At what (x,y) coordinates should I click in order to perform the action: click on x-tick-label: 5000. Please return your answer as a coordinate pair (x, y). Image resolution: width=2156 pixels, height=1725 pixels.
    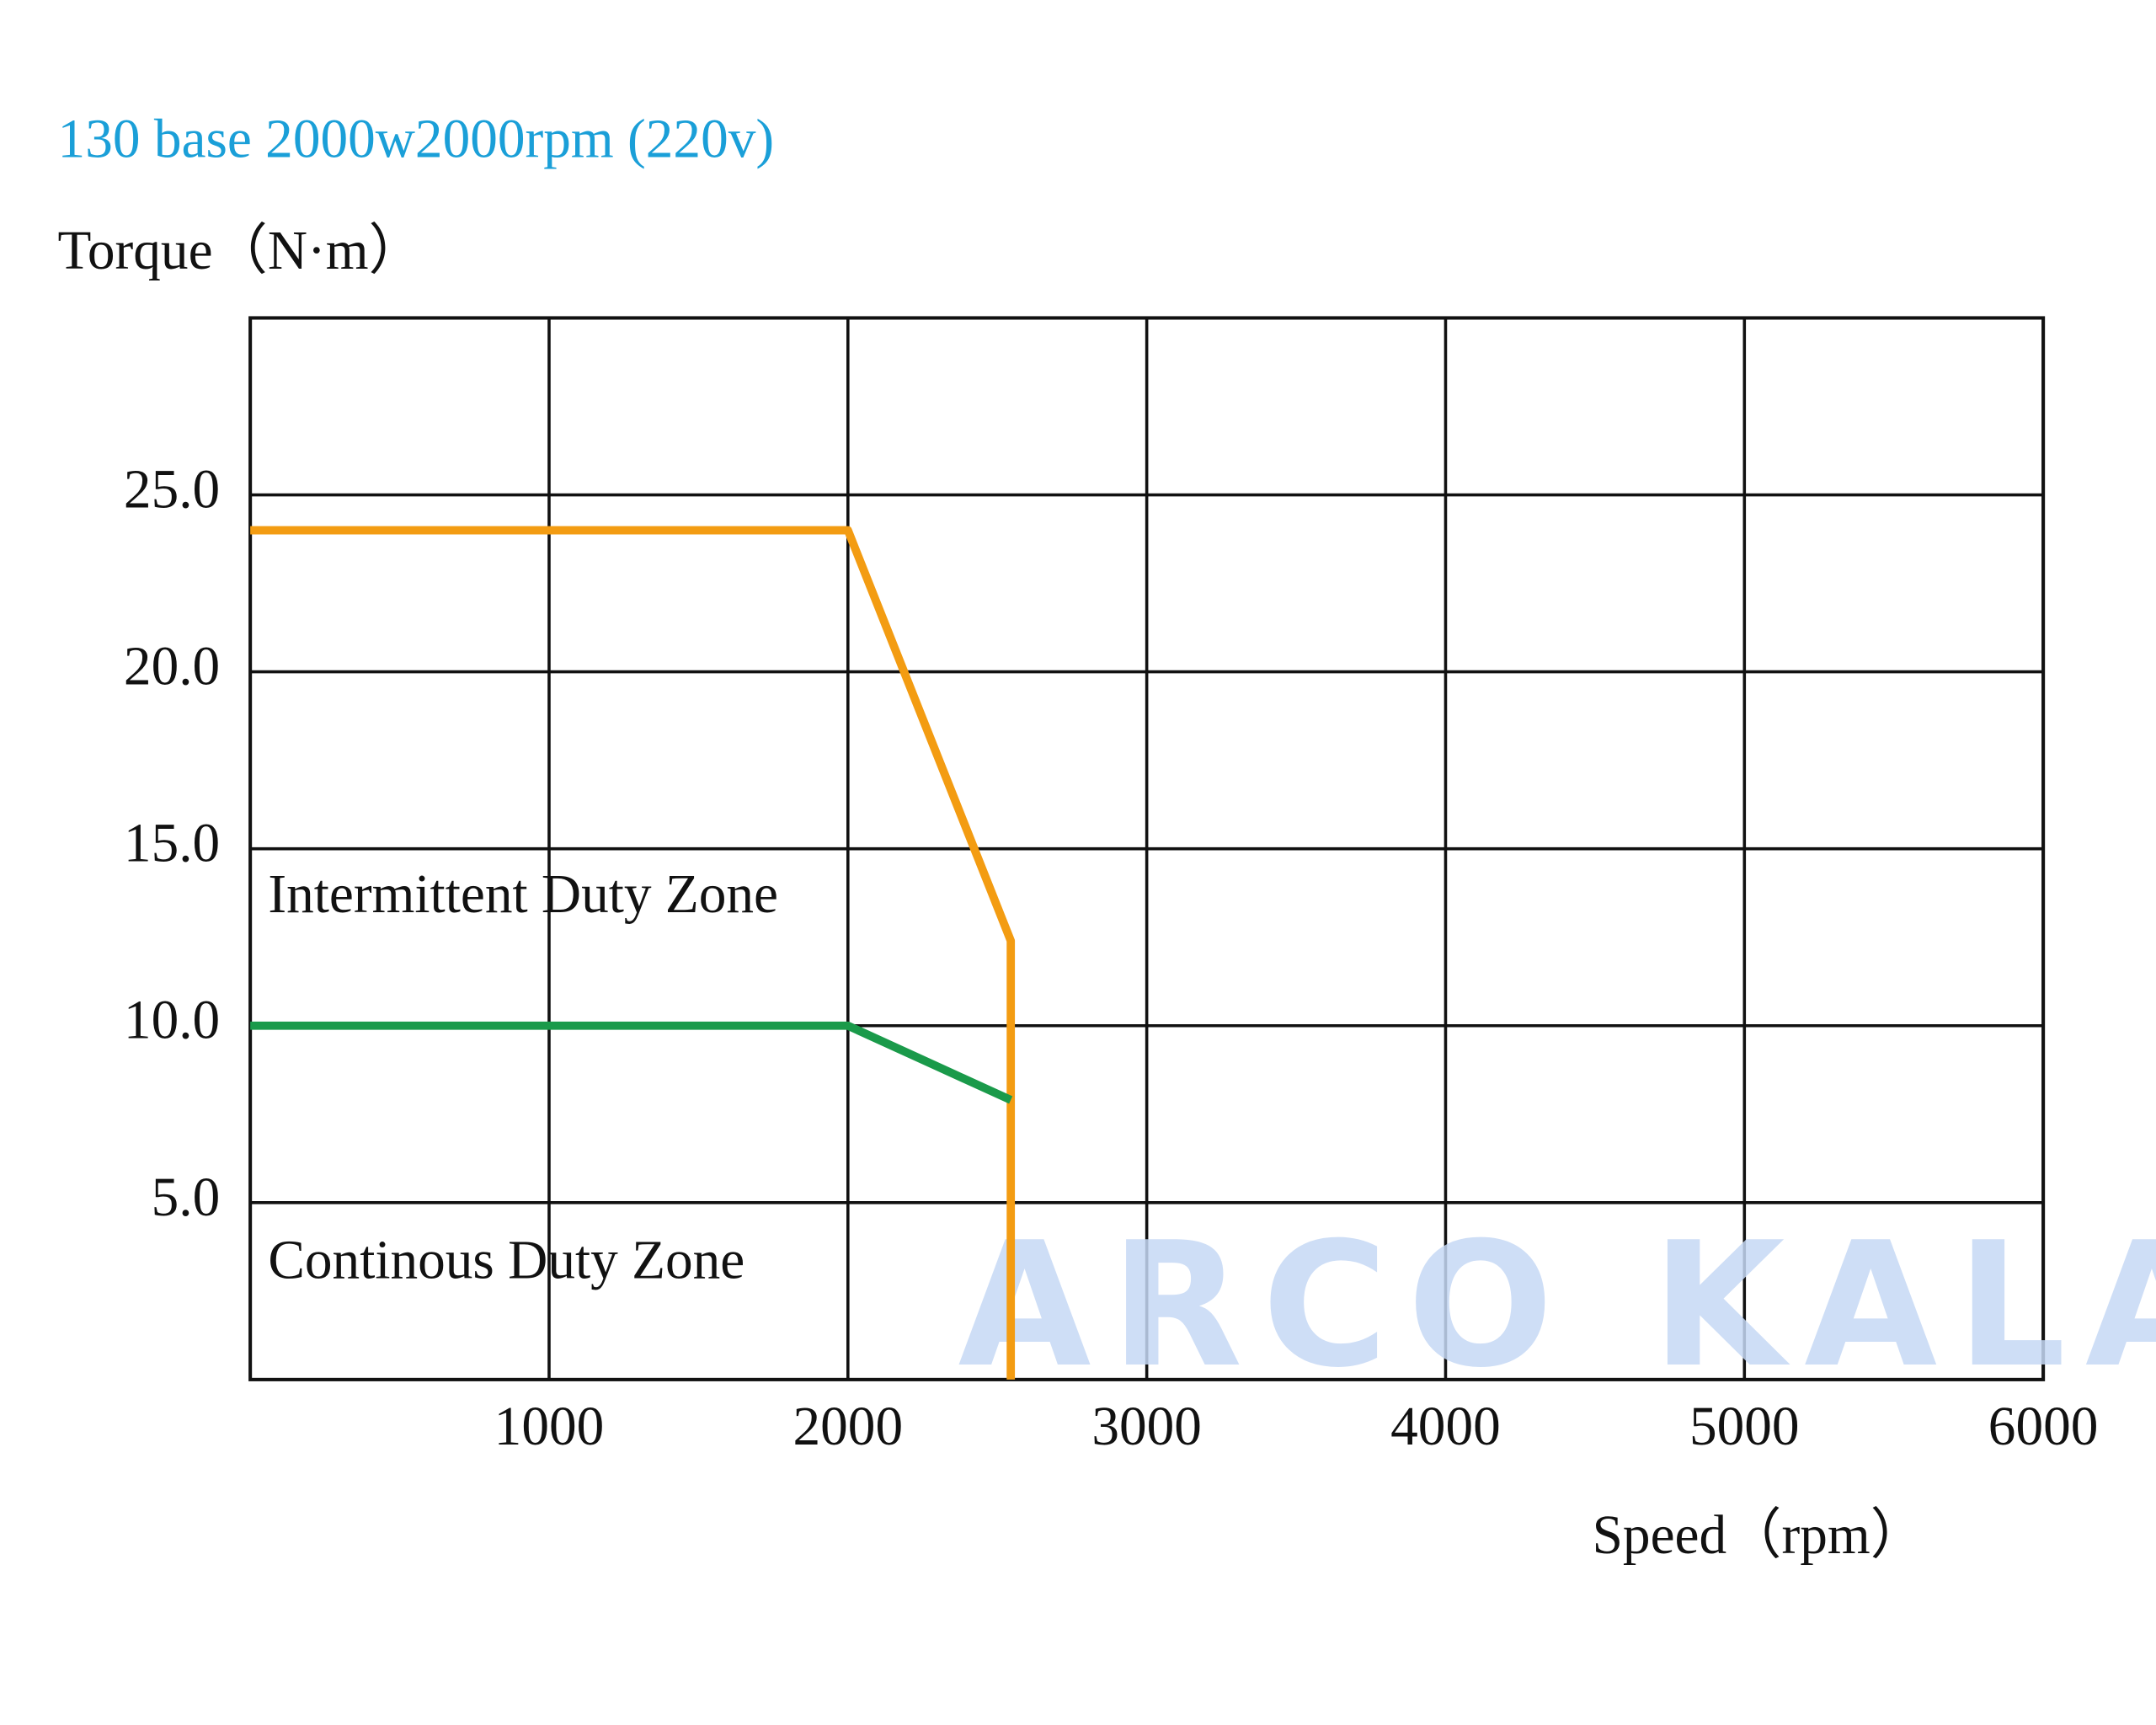
    Looking at the image, I should click on (1744, 1427).